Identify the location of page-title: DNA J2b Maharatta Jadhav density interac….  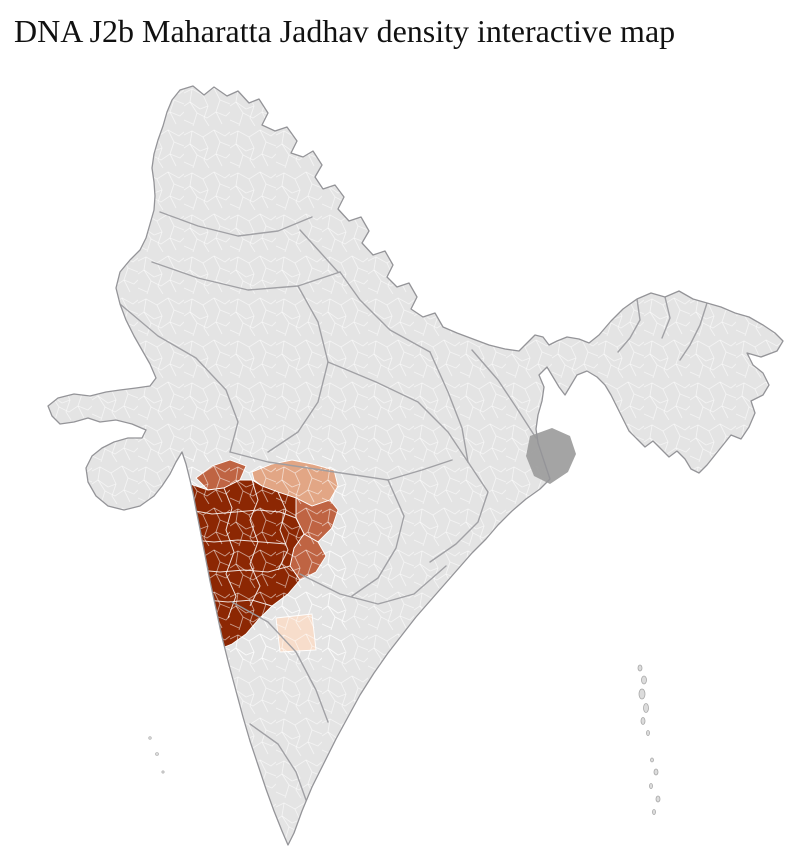
(345, 31).